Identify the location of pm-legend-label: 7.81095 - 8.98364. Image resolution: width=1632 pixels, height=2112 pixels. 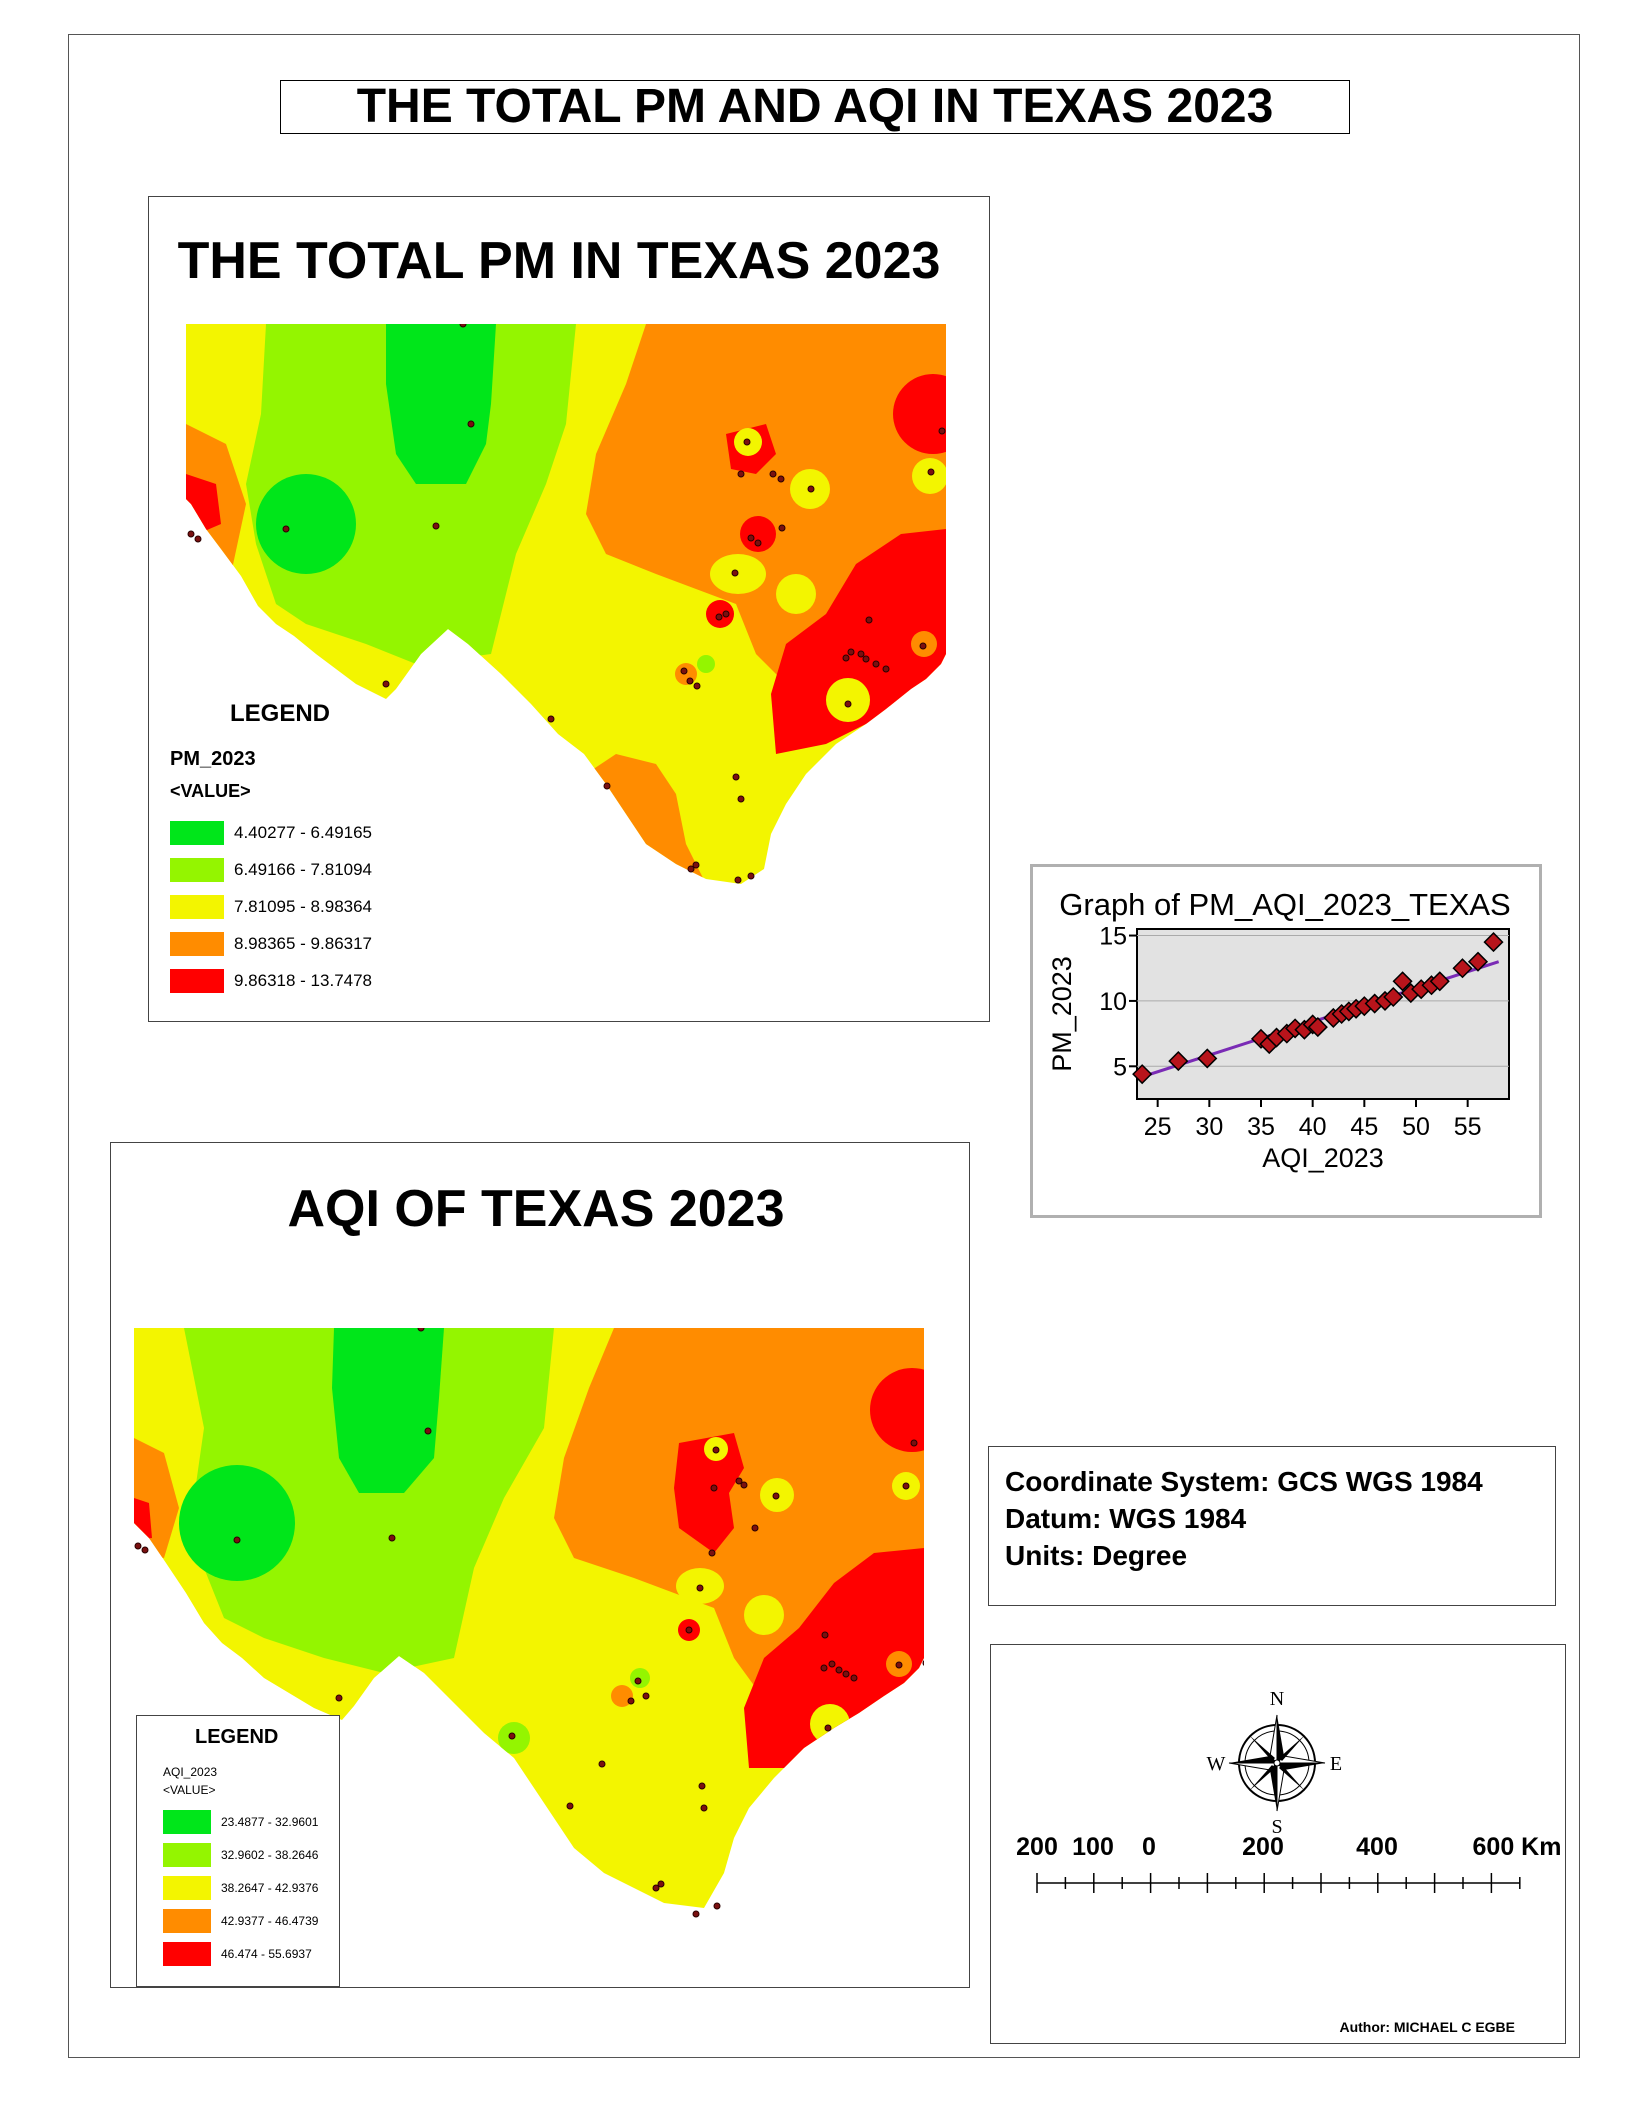
(303, 906).